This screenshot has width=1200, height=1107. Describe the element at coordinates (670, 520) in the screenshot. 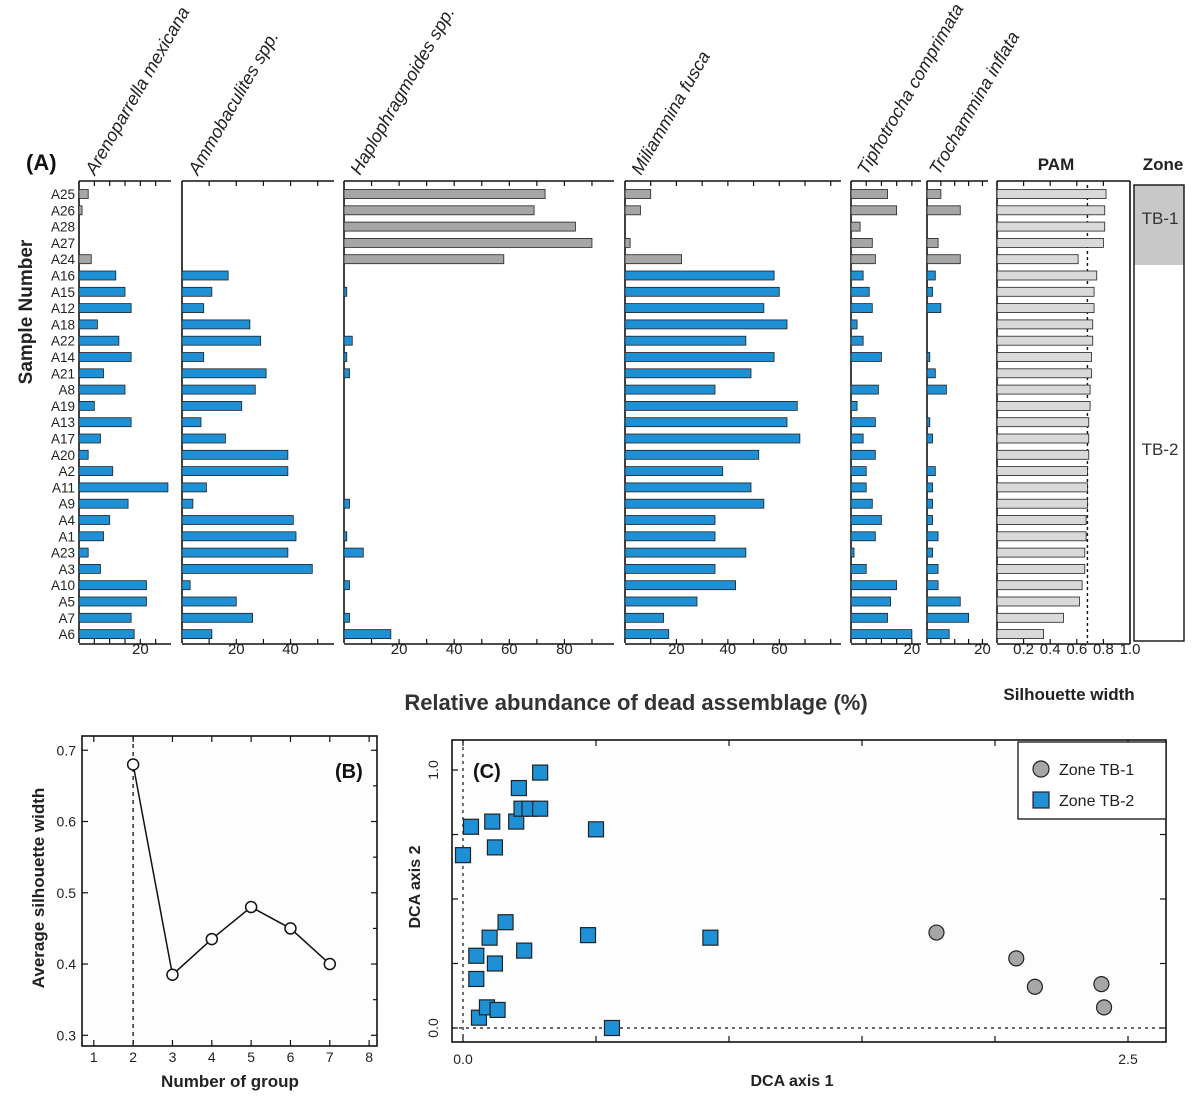

I see `column-miliammina-fusca-bar-a4` at that location.